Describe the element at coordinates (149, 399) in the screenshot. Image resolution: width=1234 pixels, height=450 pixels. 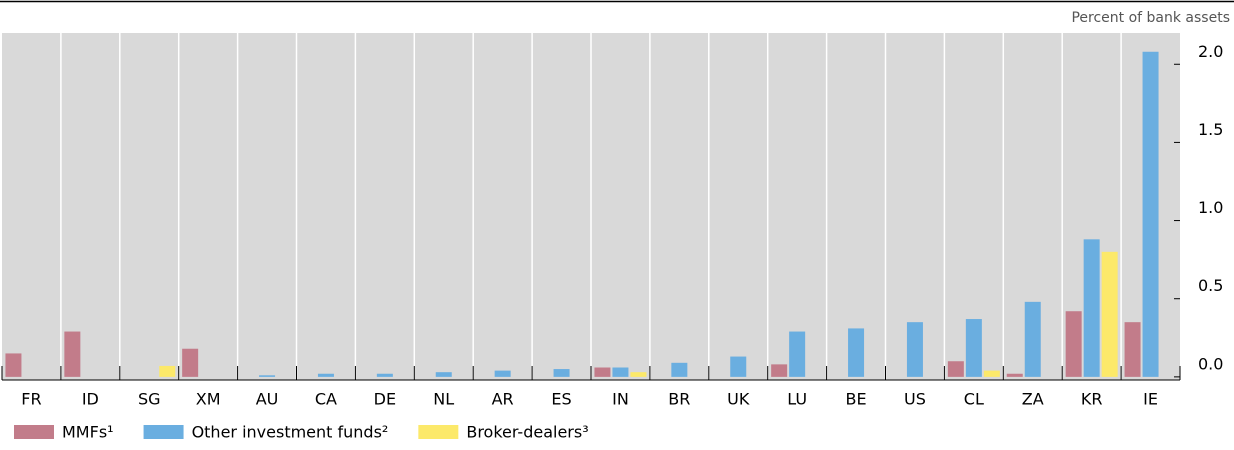
I see `x-tick-label: SG` at that location.